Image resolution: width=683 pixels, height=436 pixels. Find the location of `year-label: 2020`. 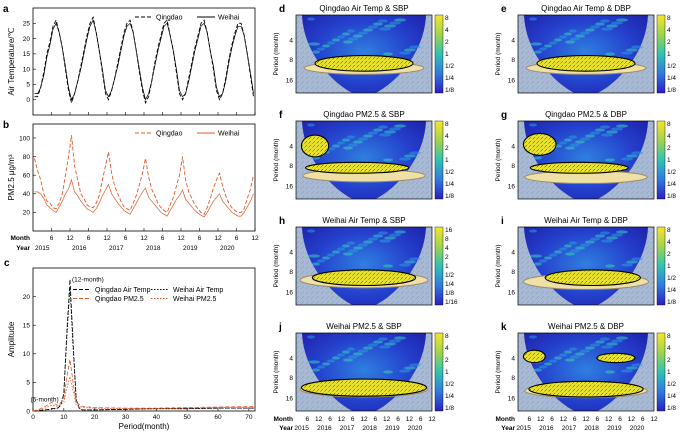

year-label: 2020 is located at coordinates (227, 248).